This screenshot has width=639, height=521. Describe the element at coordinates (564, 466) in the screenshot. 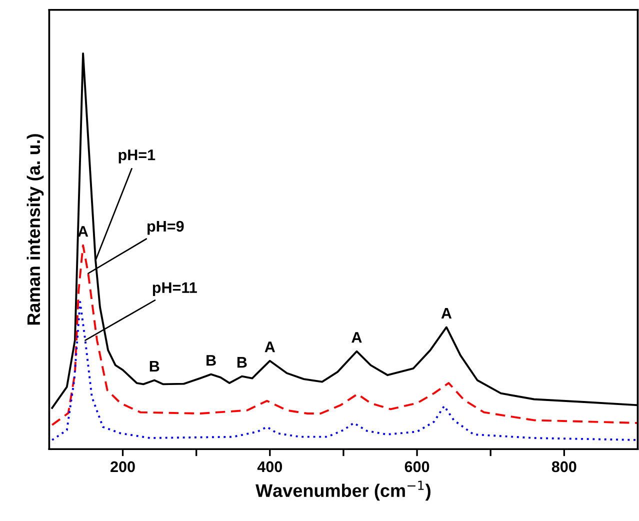

I see `x-tick-label: 800` at that location.